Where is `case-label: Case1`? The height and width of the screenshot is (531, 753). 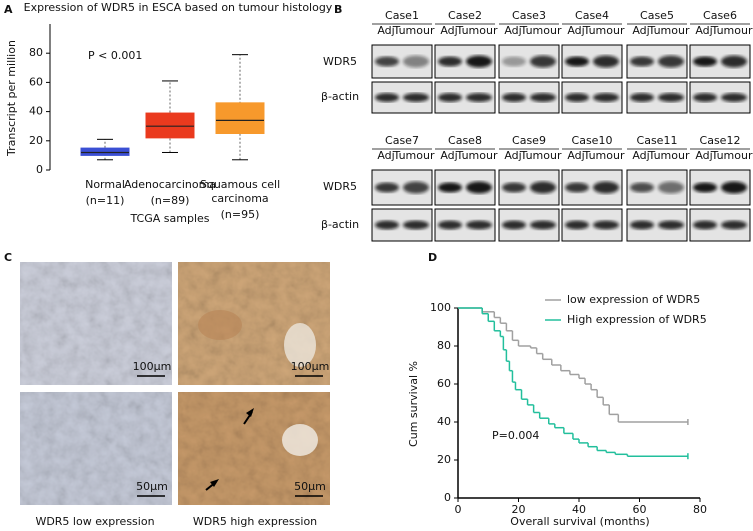
case-label: Case1 is located at coordinates (402, 15).